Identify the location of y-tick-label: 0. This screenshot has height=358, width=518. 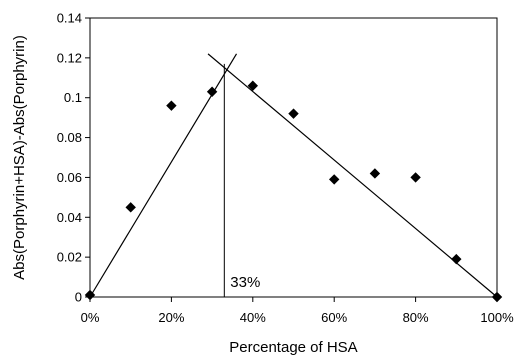
(78, 297).